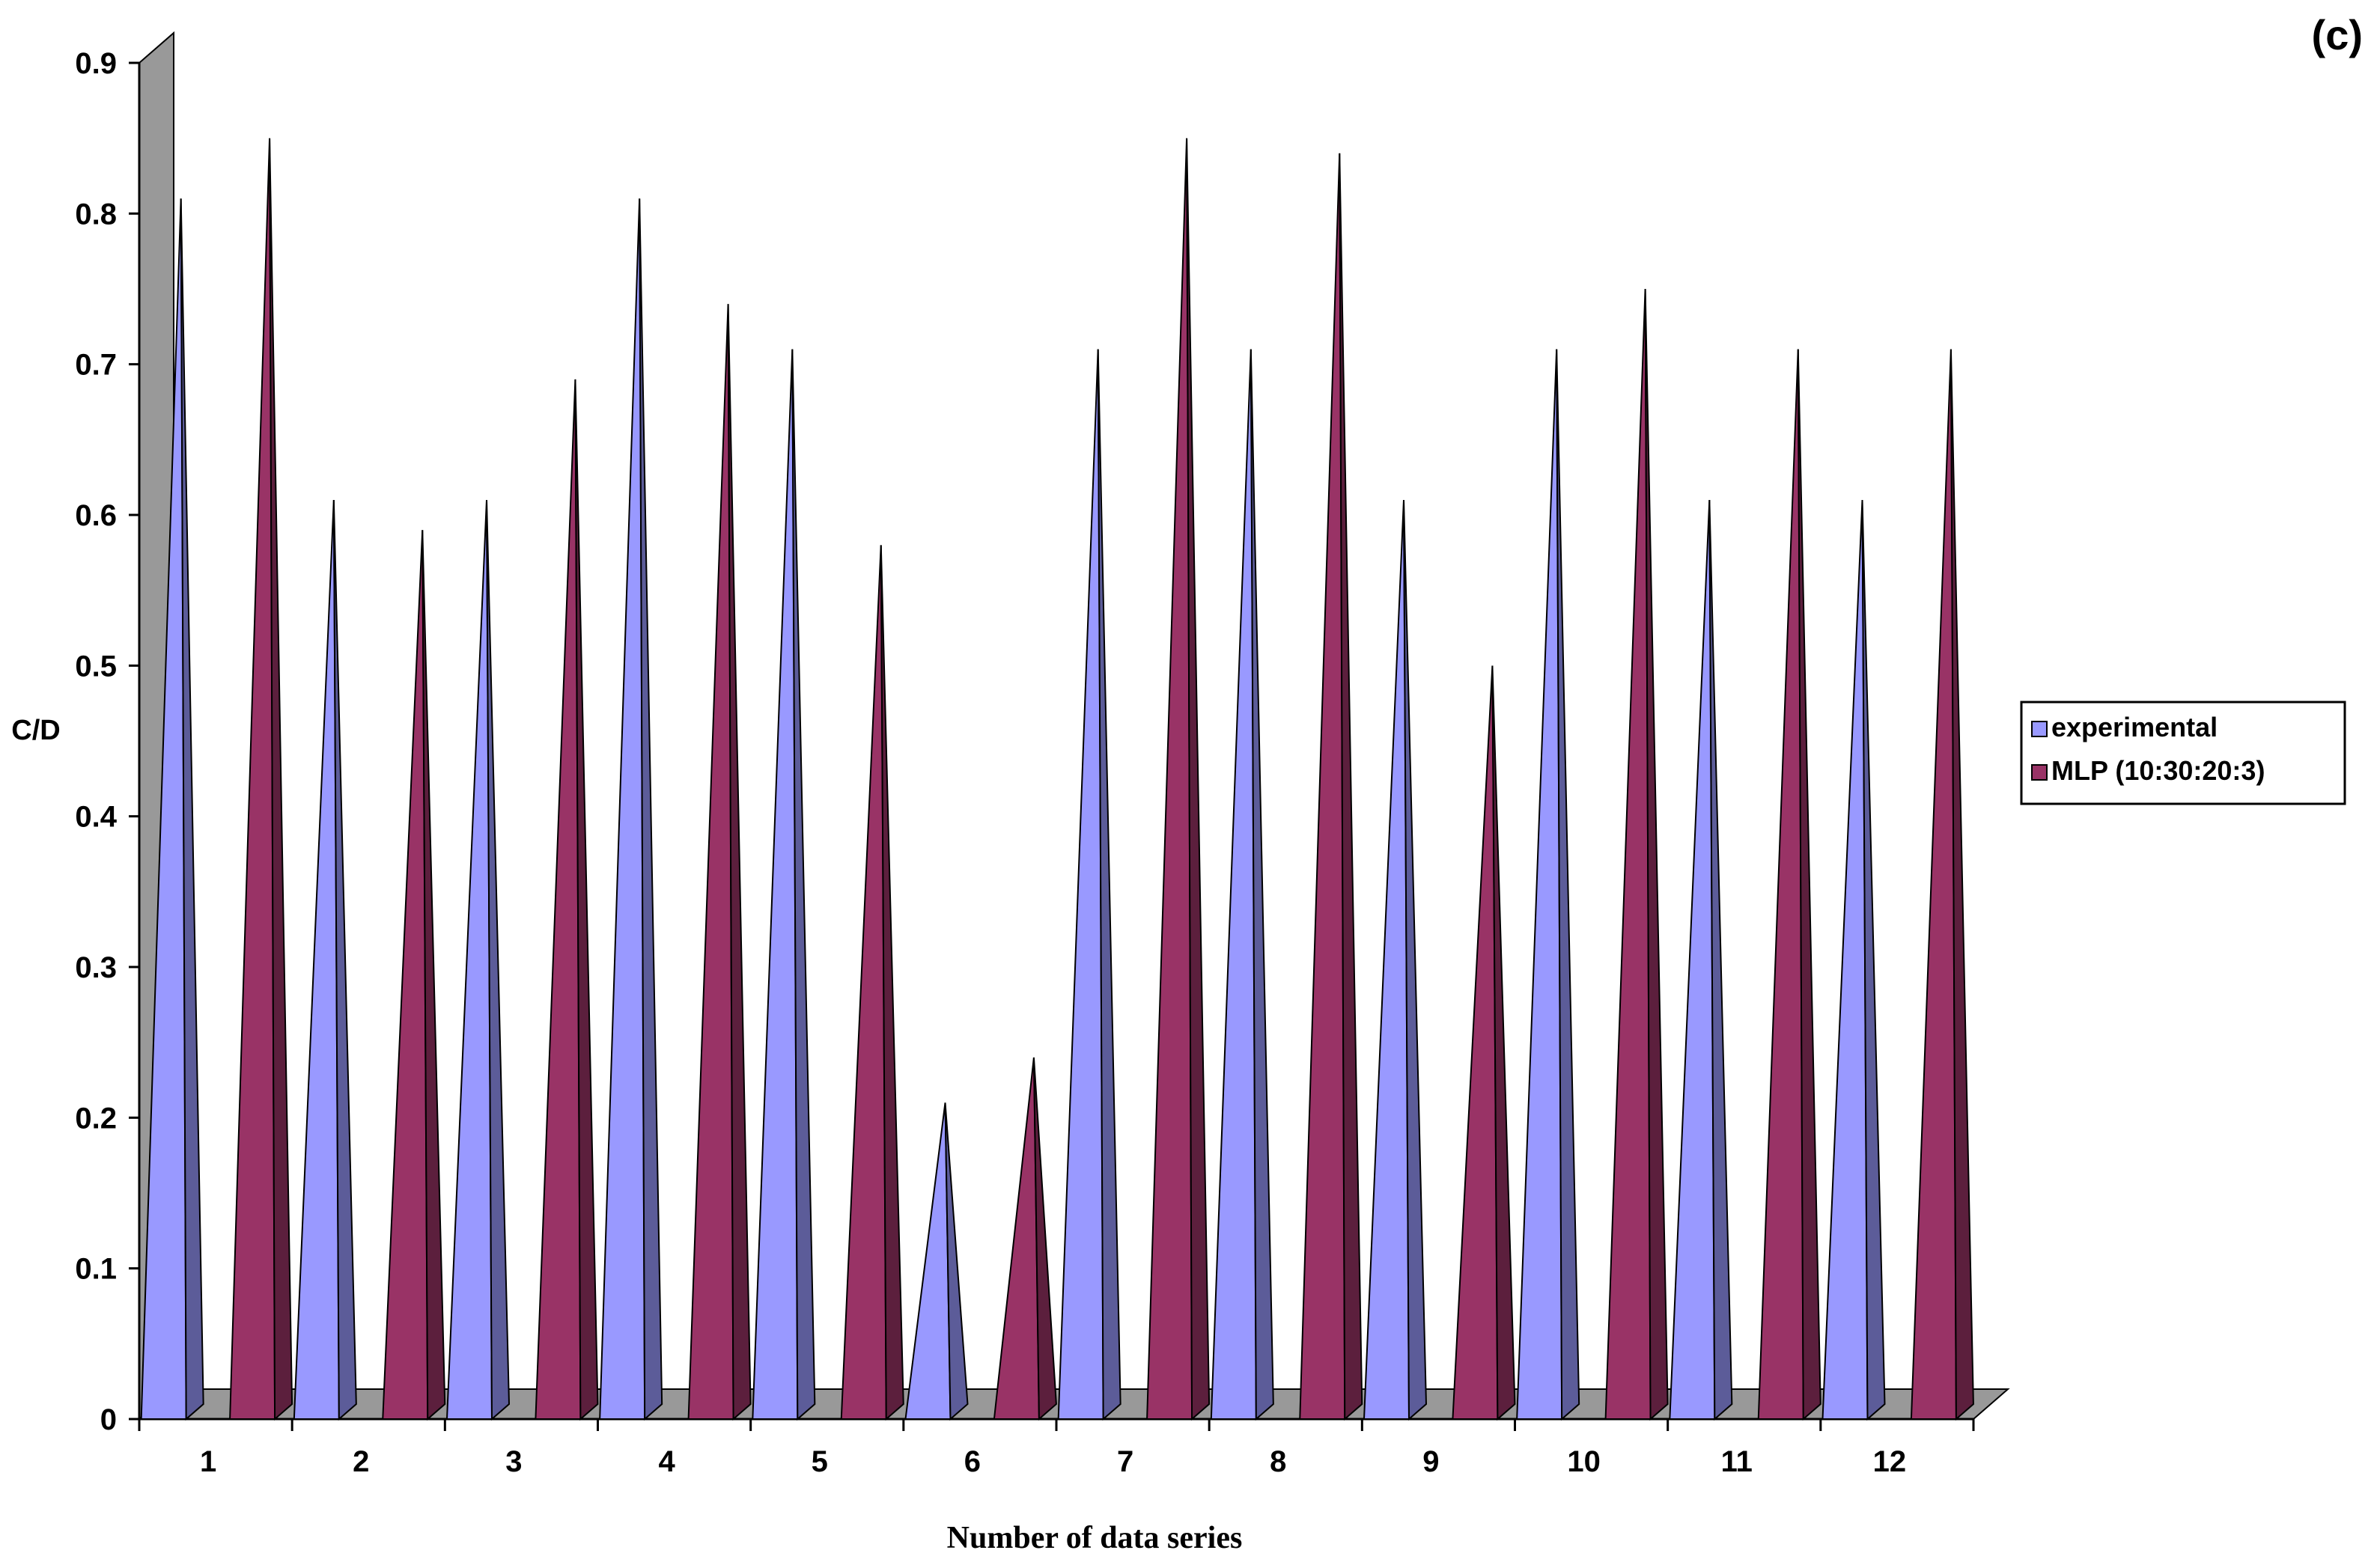 The width and height of the screenshot is (2374, 1568). What do you see at coordinates (1890, 1461) in the screenshot?
I see `x-tick-label: 12` at bounding box center [1890, 1461].